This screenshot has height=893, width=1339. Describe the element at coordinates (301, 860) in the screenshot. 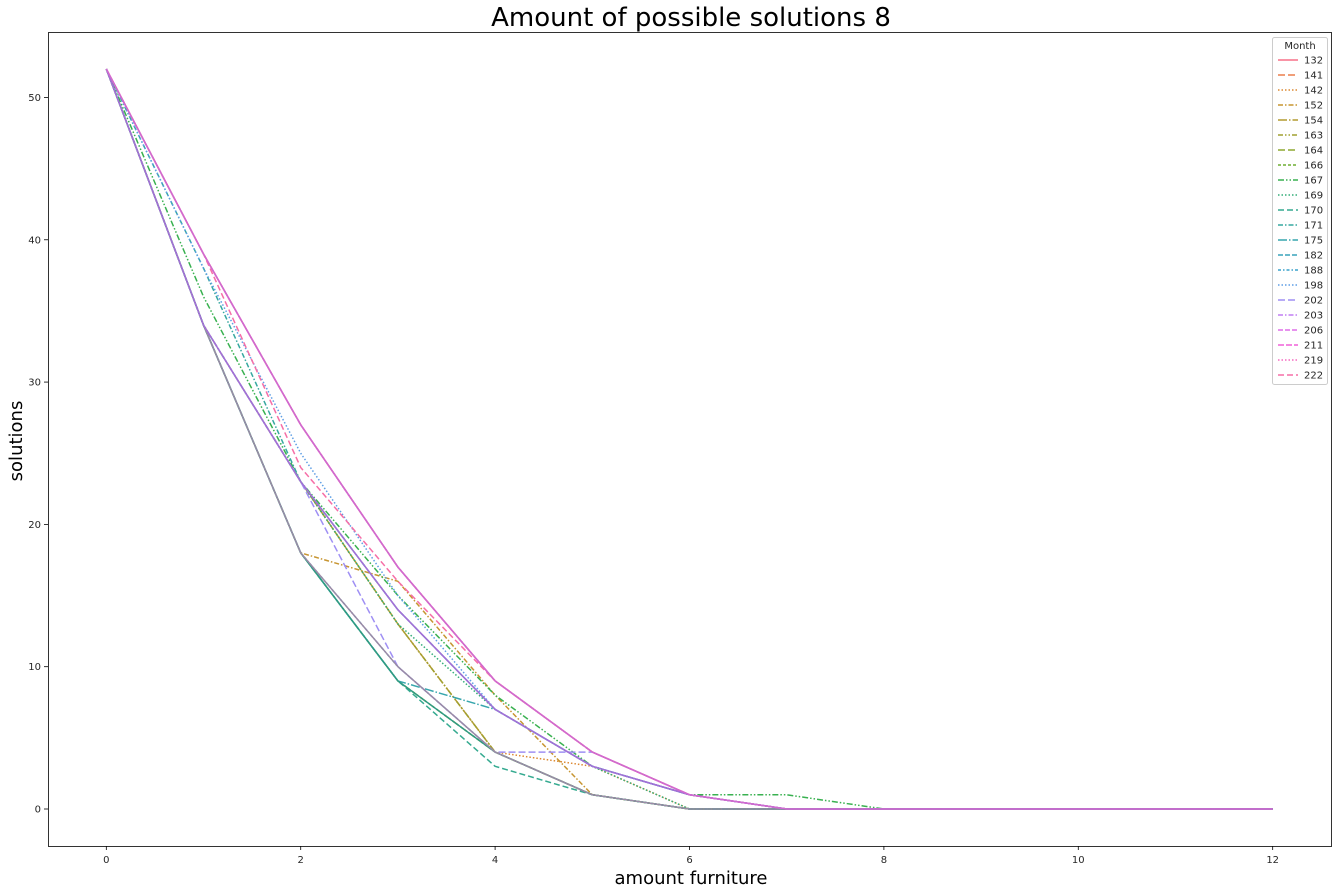

I see `x-tick-label: 2` at that location.